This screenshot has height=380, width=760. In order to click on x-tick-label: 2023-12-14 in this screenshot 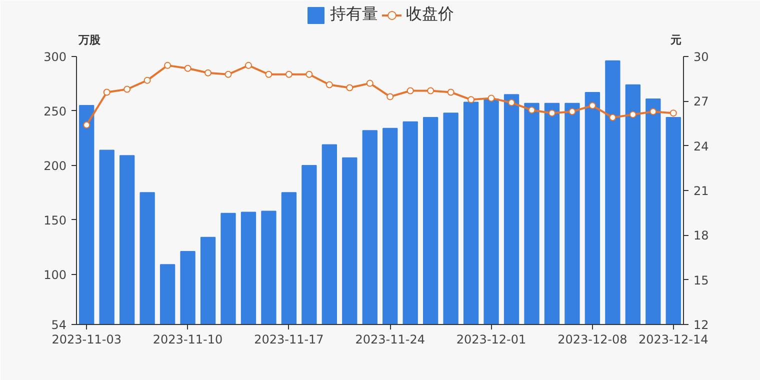, I will do `click(673, 339)`.